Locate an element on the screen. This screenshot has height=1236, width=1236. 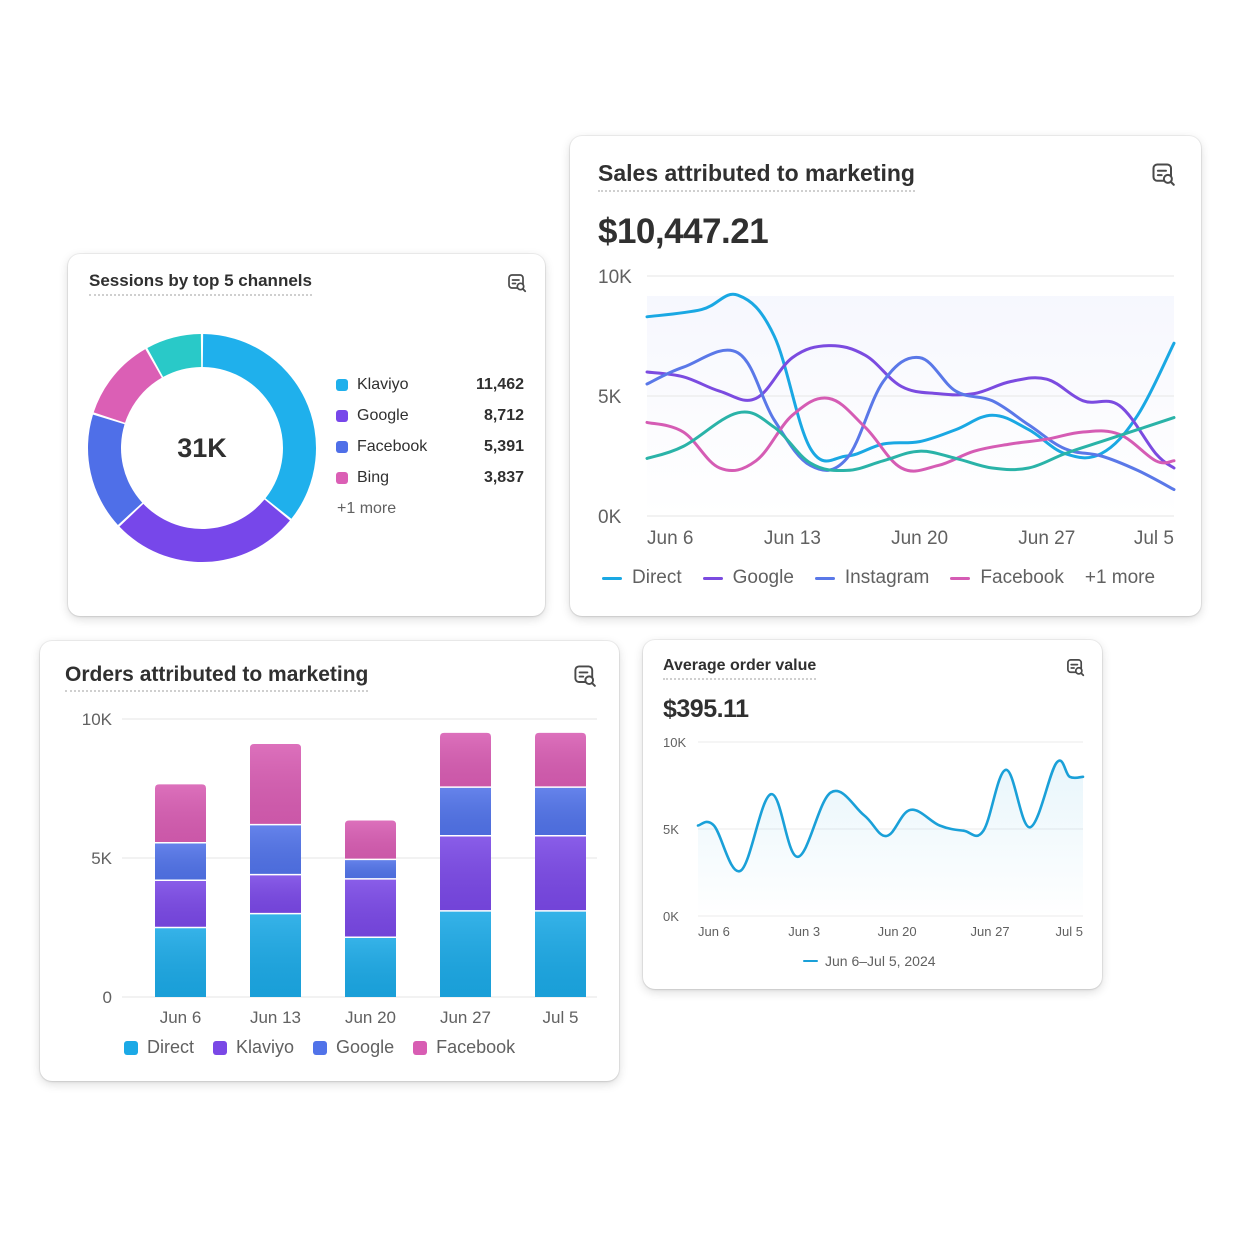
sales-line-chart: 0K 5K 10K Jun 6 Jun 13 Jun 20 Jun 27 Jul 5 is located at coordinates (887, 408).